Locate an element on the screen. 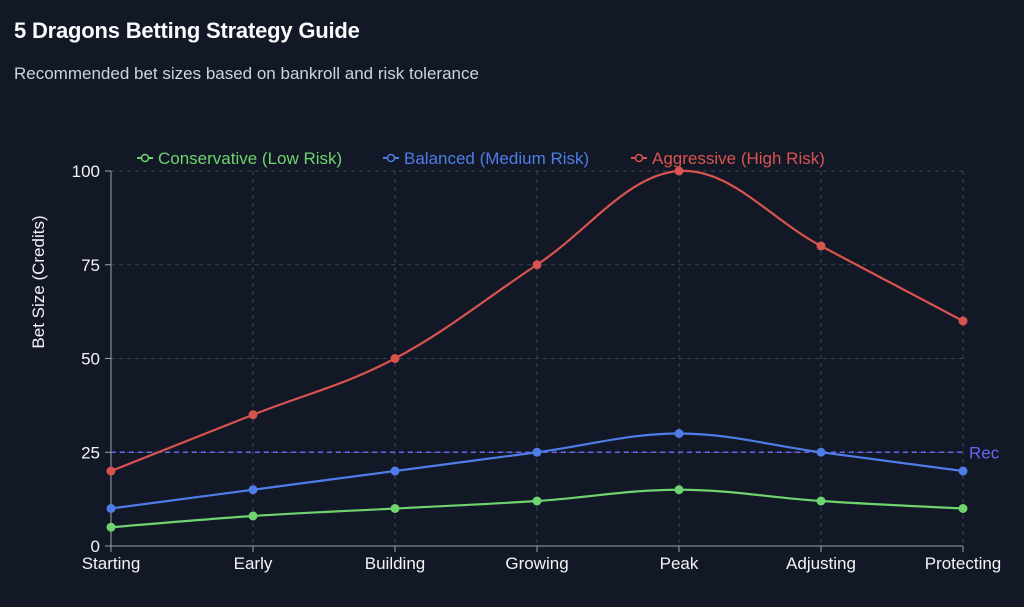 The width and height of the screenshot is (1024, 607). x-tick-label: Early is located at coordinates (253, 563).